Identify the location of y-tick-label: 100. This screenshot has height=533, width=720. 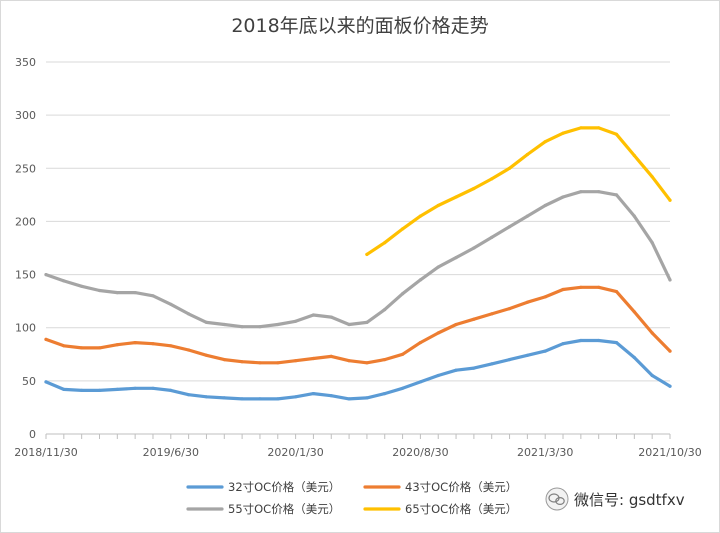
(25, 328).